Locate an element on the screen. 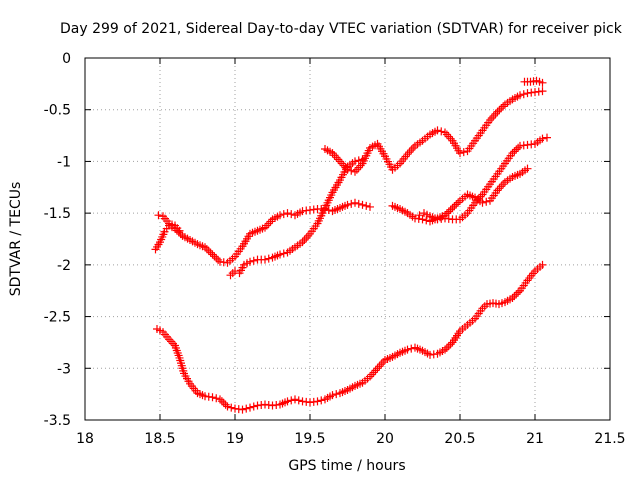  y-tick-label: -1.5 is located at coordinates (57, 214).